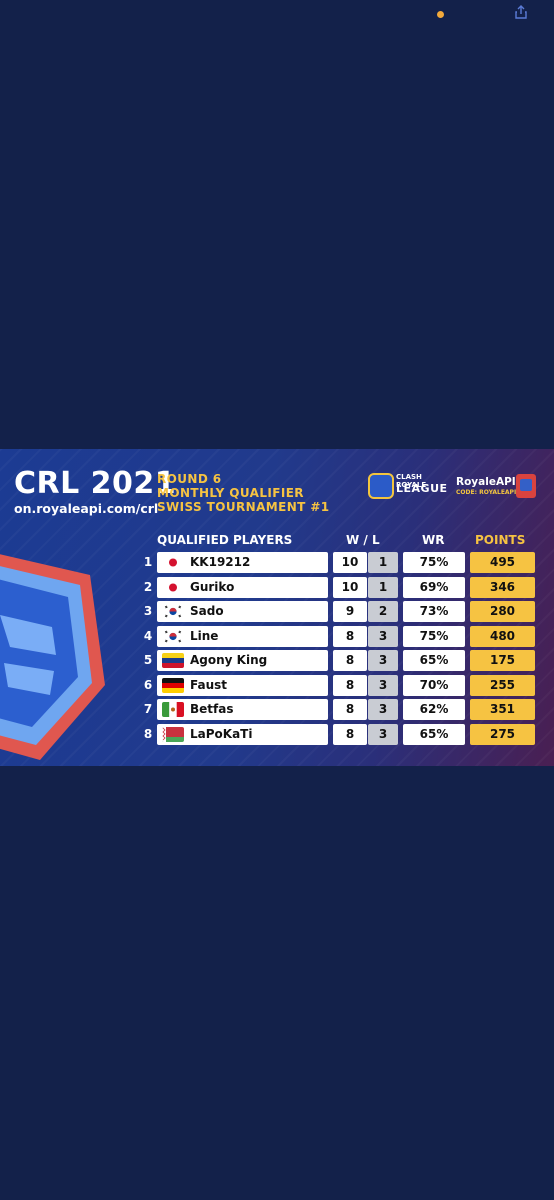  Describe the element at coordinates (486, 482) in the screenshot. I see `royaleapi-name: RoyaleAPI` at that location.